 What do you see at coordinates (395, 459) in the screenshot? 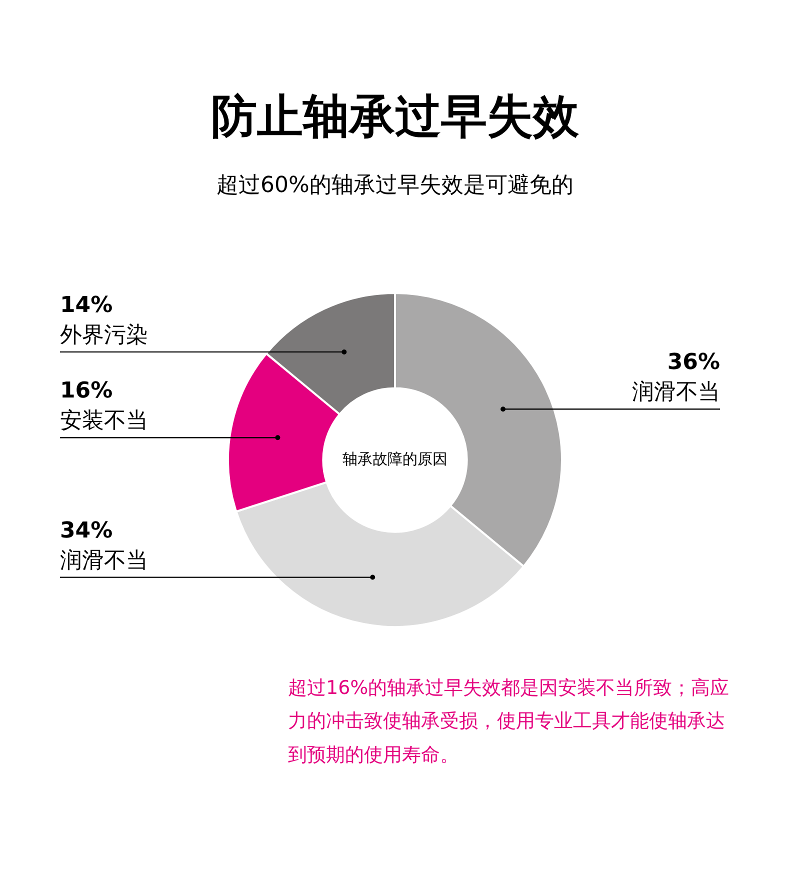
I see `text: 轴承故障的原因` at bounding box center [395, 459].